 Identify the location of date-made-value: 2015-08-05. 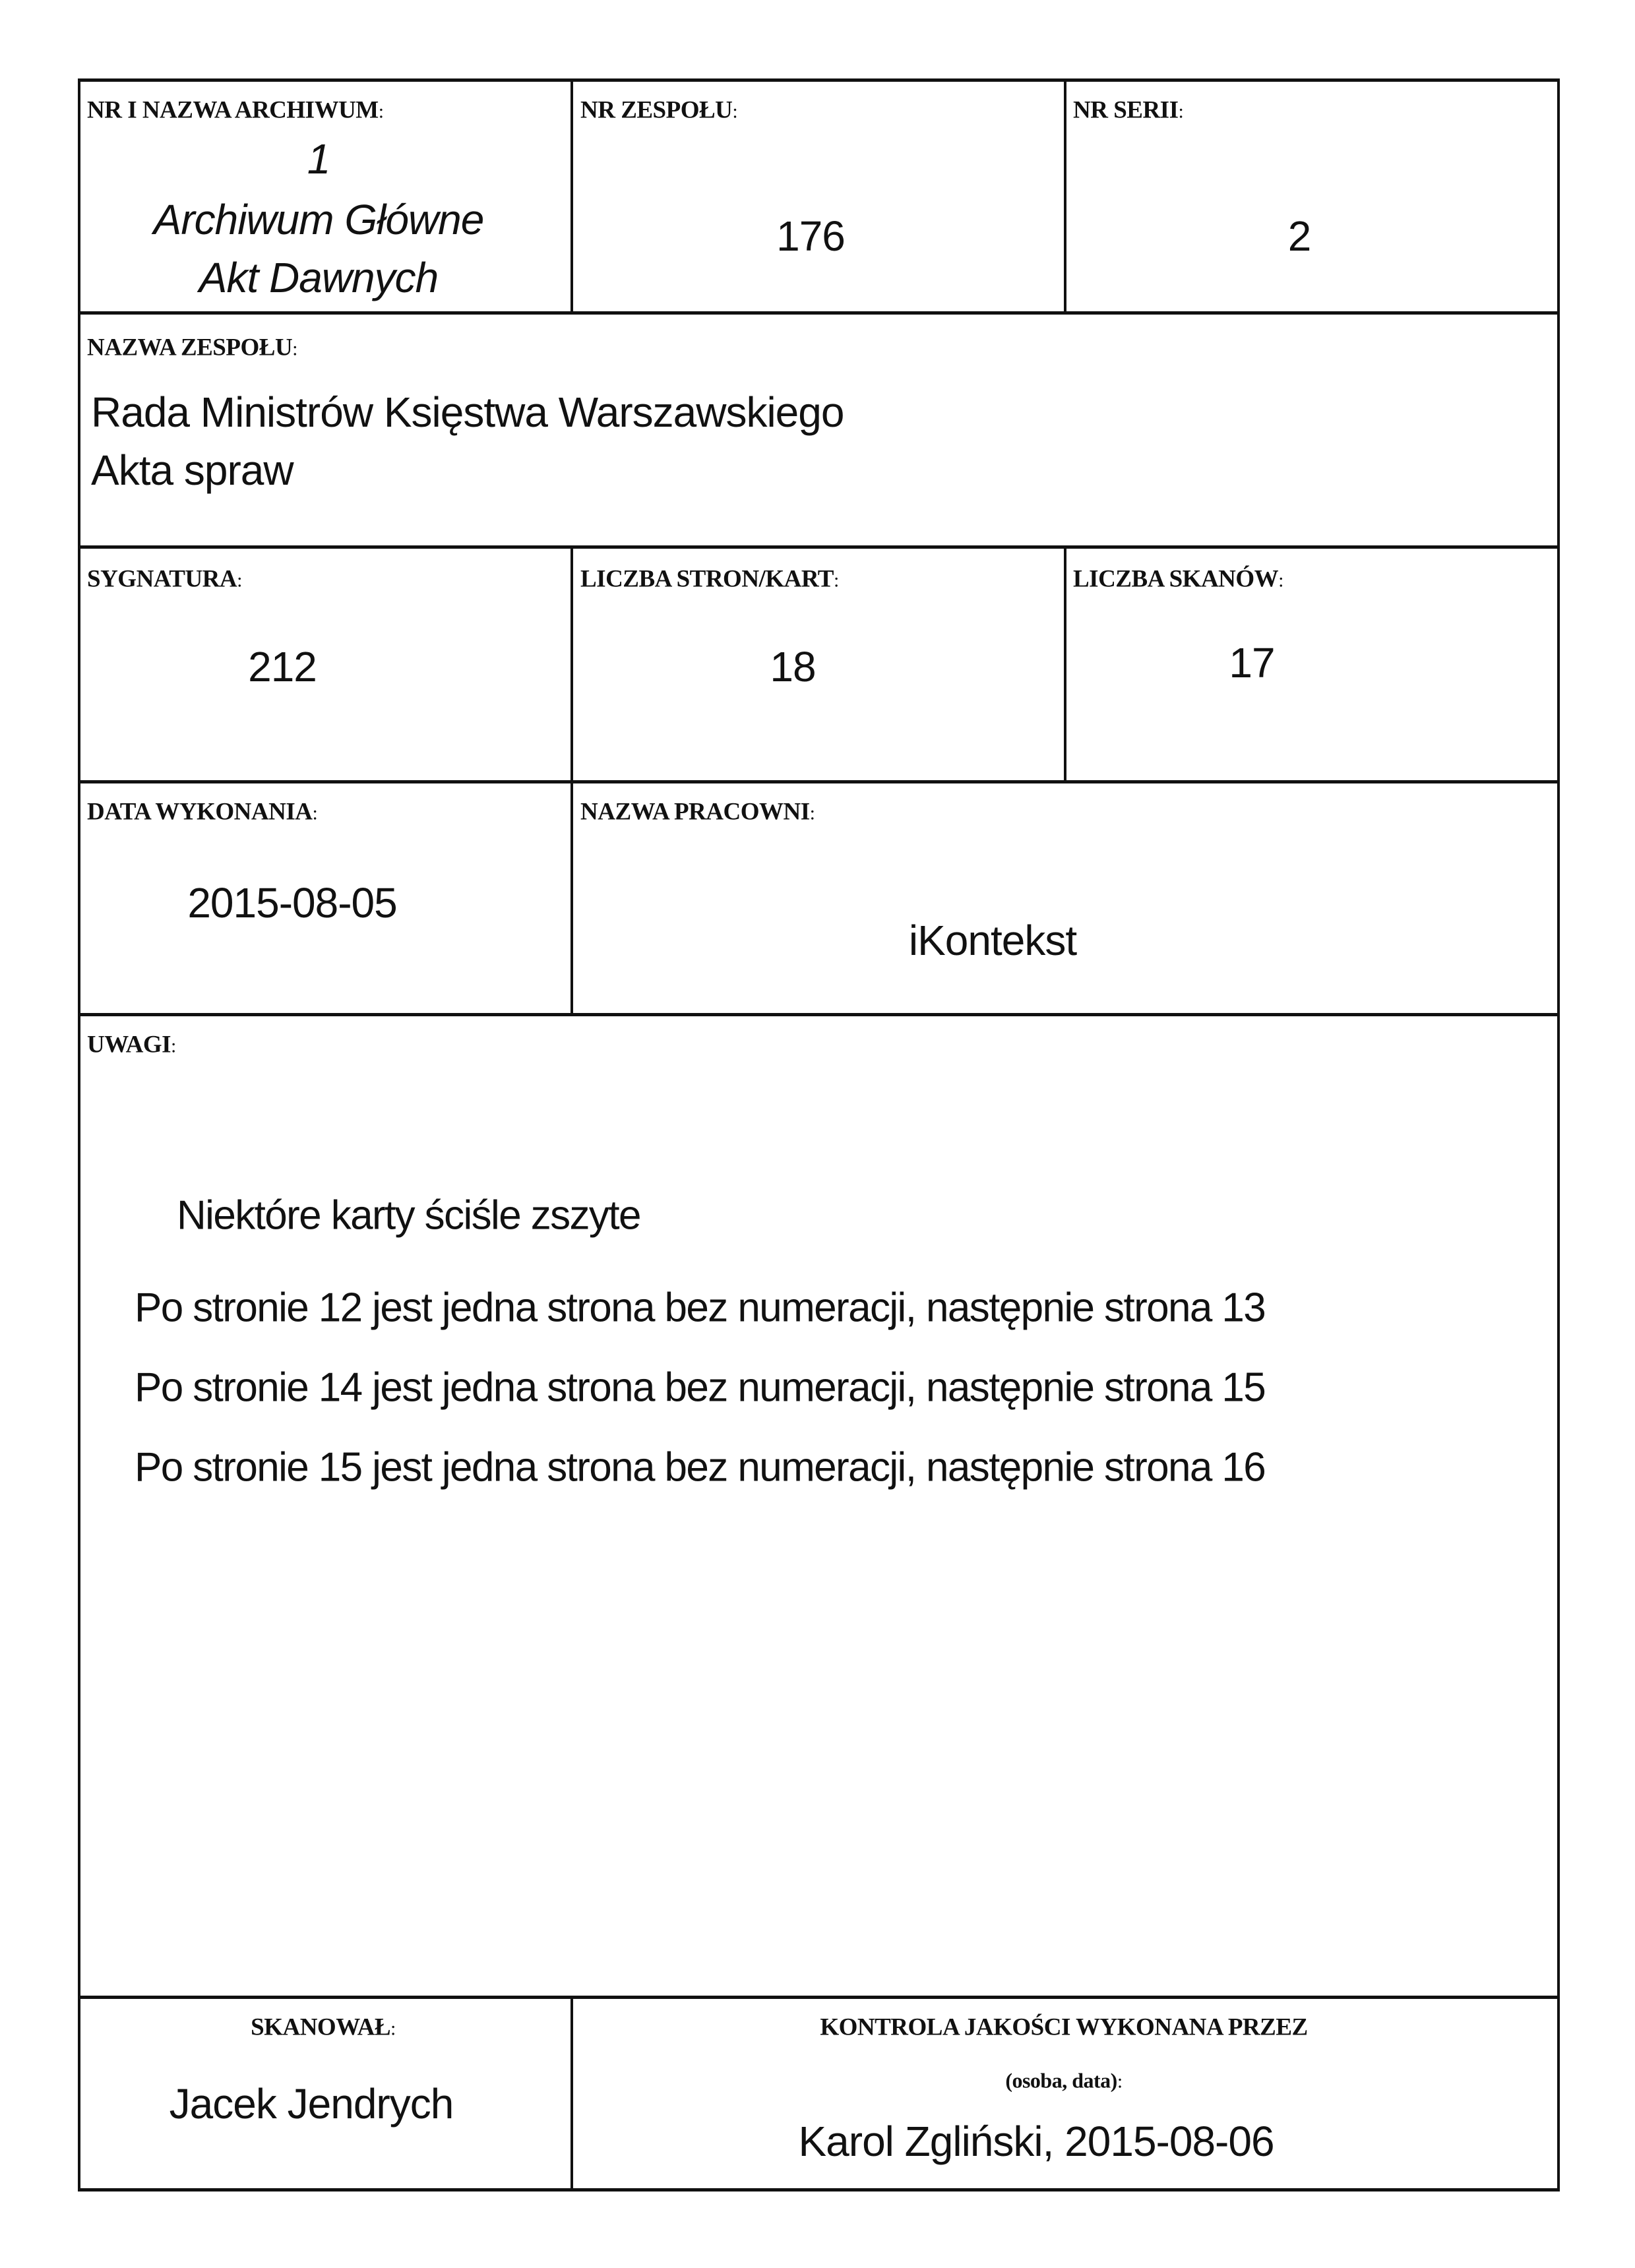
(292, 903).